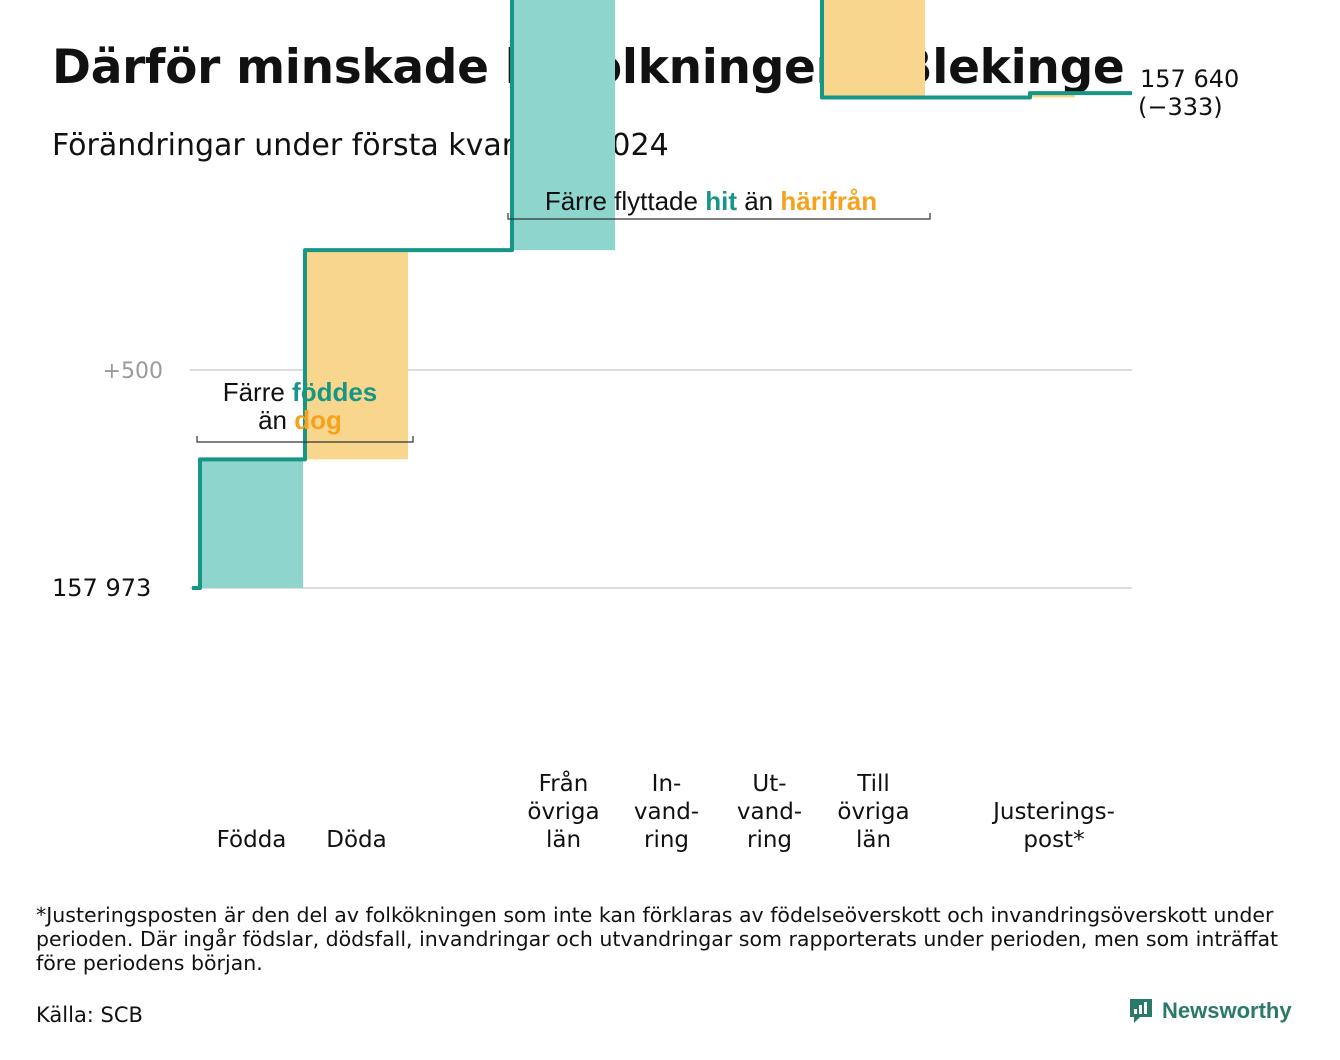 The width and height of the screenshot is (1340, 1060). I want to click on brand-logo: Newsworthy, so click(1210, 1011).